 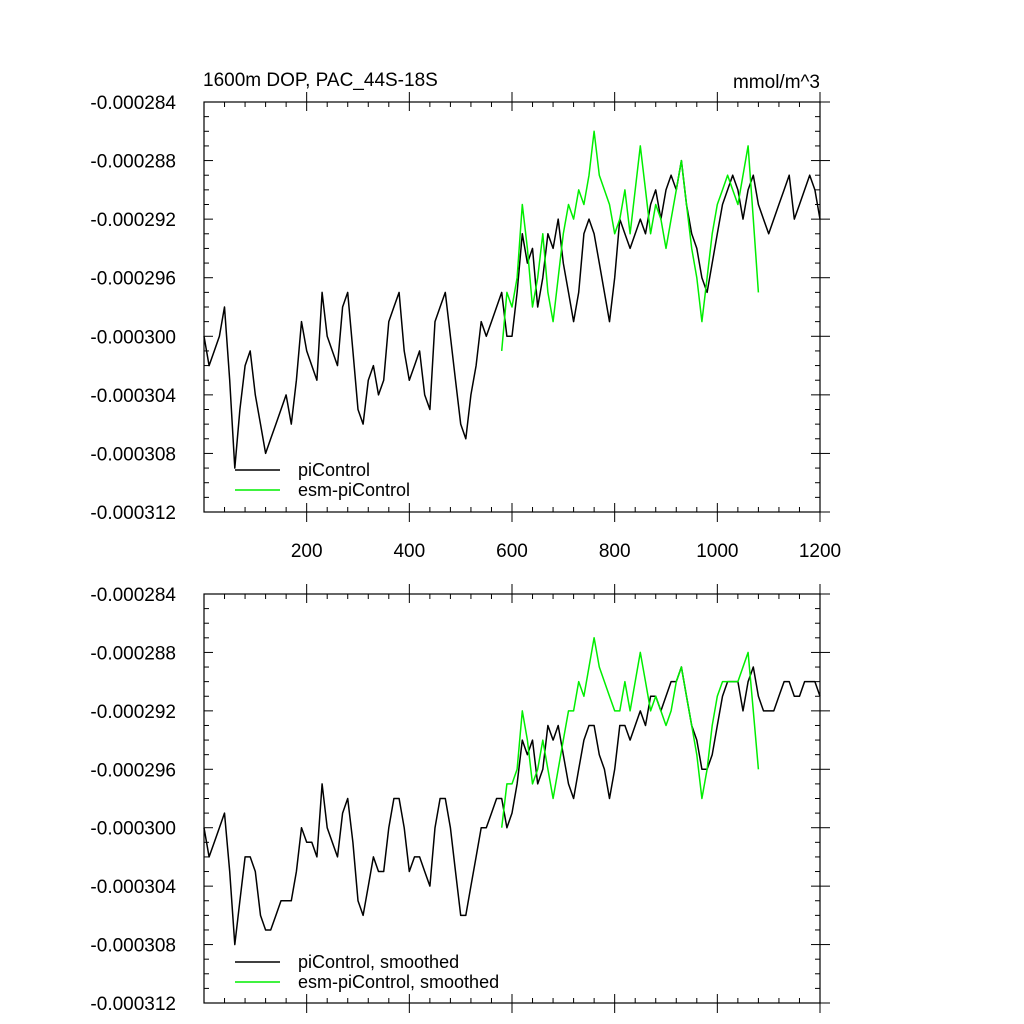 I want to click on legend-label: piControl, smoothed, so click(x=378, y=962).